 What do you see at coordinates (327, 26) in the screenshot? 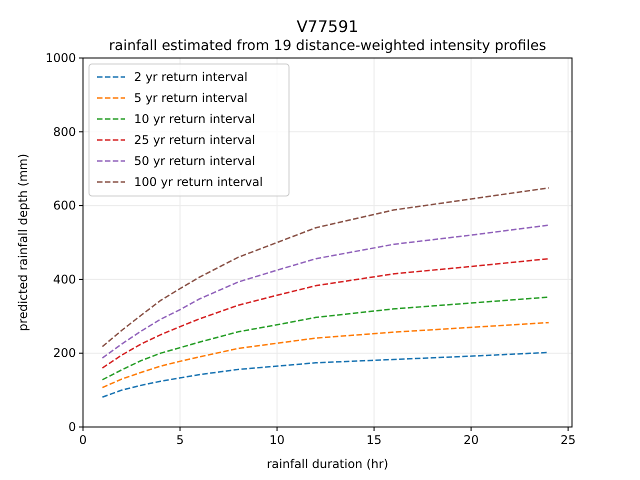
I see `chart-title: V77591` at bounding box center [327, 26].